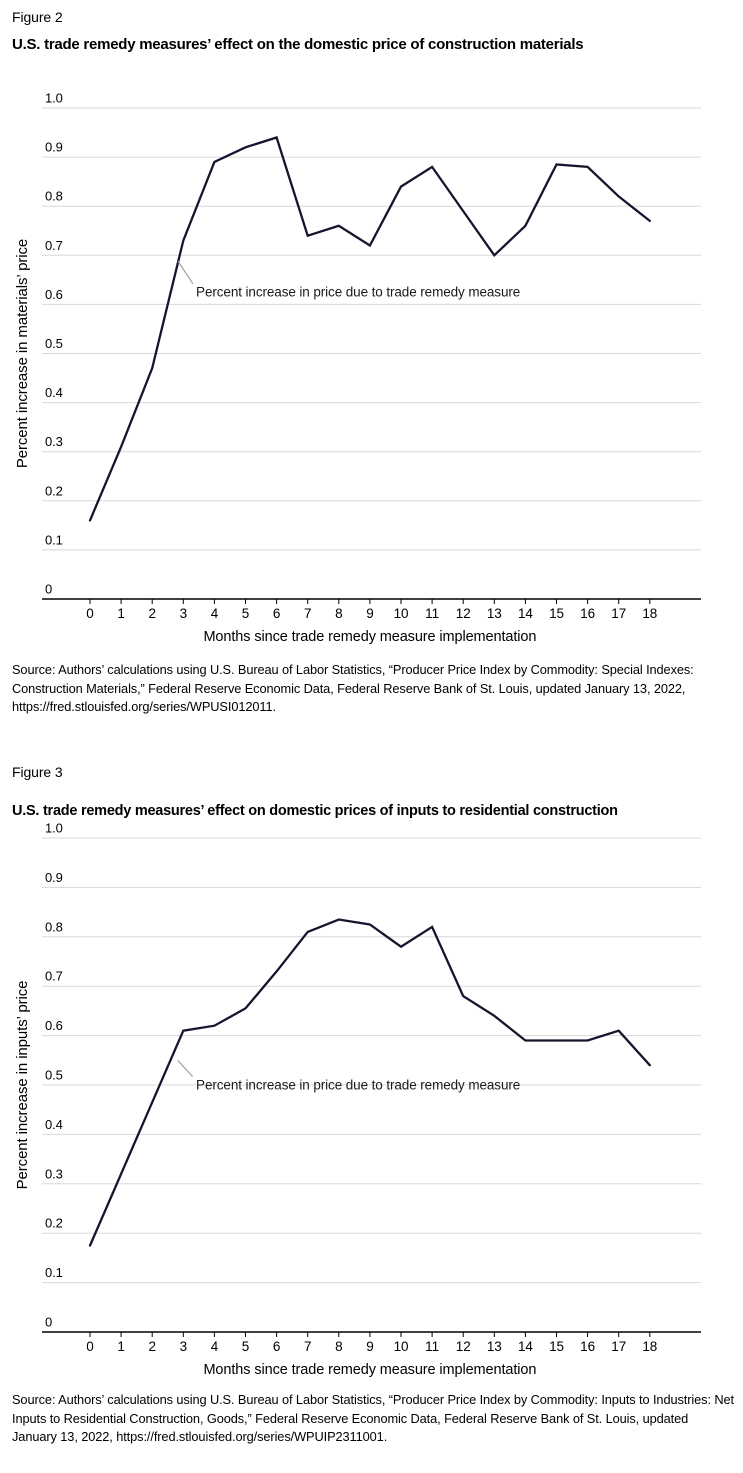  What do you see at coordinates (37, 17) in the screenshot?
I see `figure-2-label: Figure 2` at bounding box center [37, 17].